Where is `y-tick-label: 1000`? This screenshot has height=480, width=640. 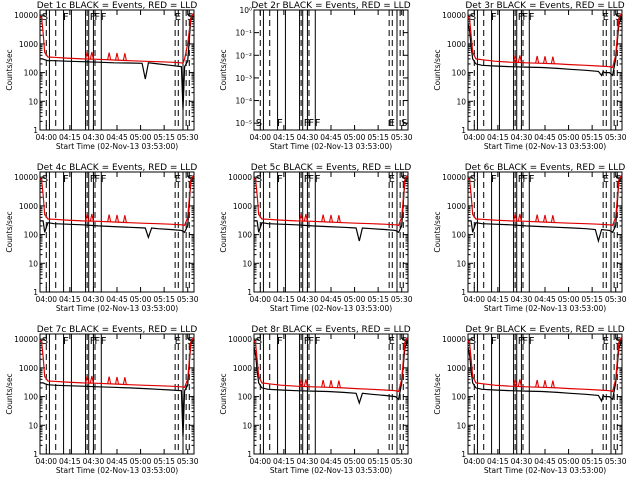 y-tick-label: 1000 is located at coordinates (242, 206).